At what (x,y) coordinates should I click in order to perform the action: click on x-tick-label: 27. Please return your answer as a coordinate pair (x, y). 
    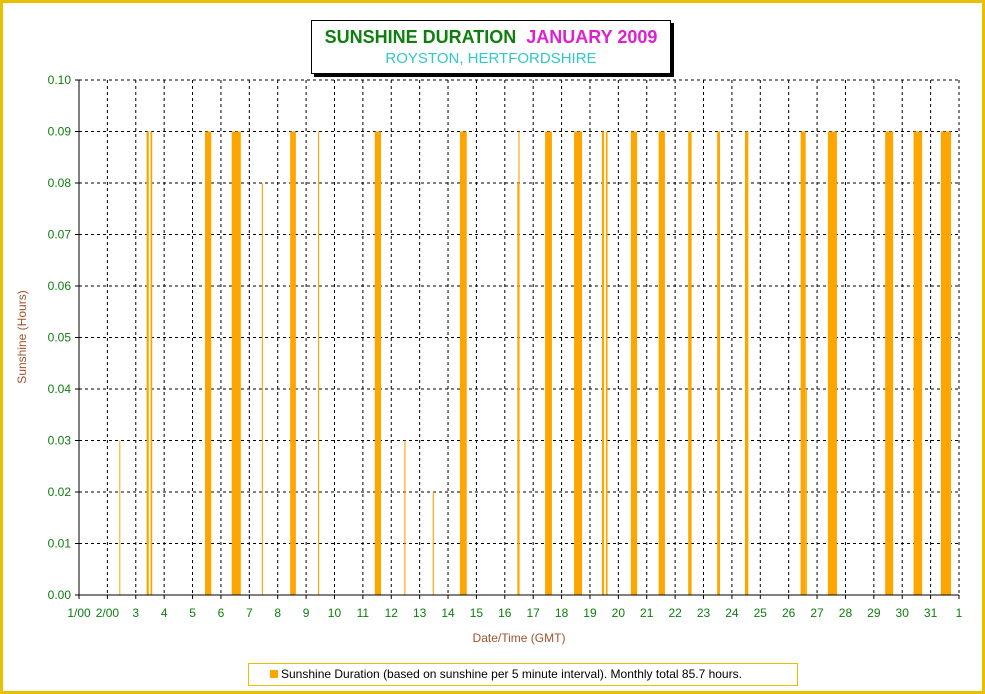
    Looking at the image, I should click on (817, 613).